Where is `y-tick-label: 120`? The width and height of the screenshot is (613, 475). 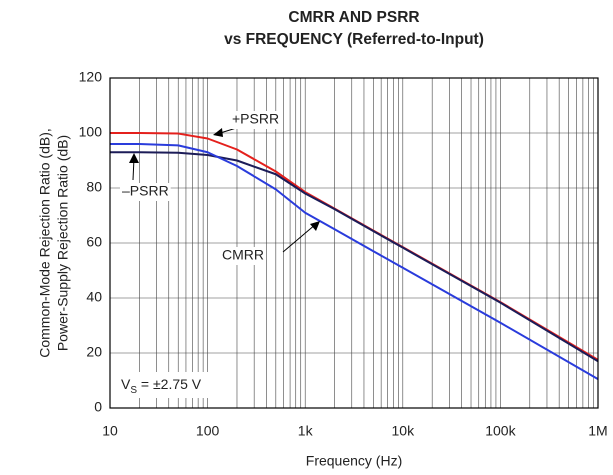 y-tick-label: 120 is located at coordinates (91, 77).